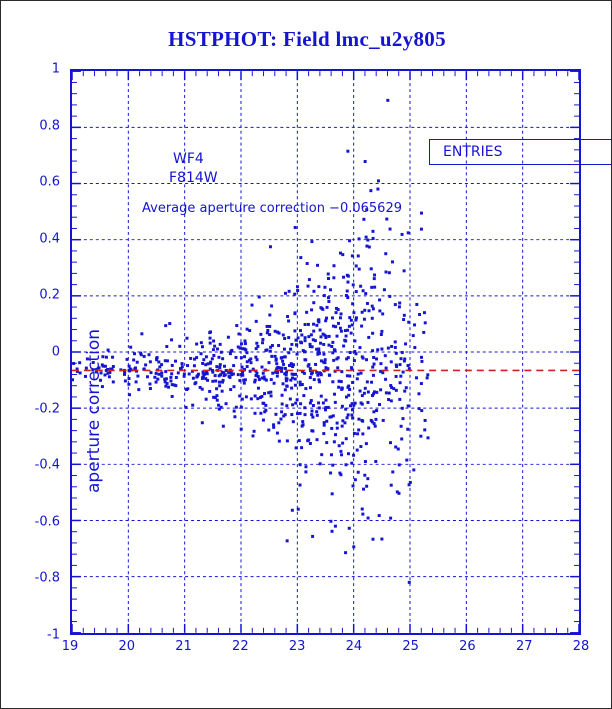  What do you see at coordinates (297, 646) in the screenshot?
I see `x-tick-label: 23` at bounding box center [297, 646].